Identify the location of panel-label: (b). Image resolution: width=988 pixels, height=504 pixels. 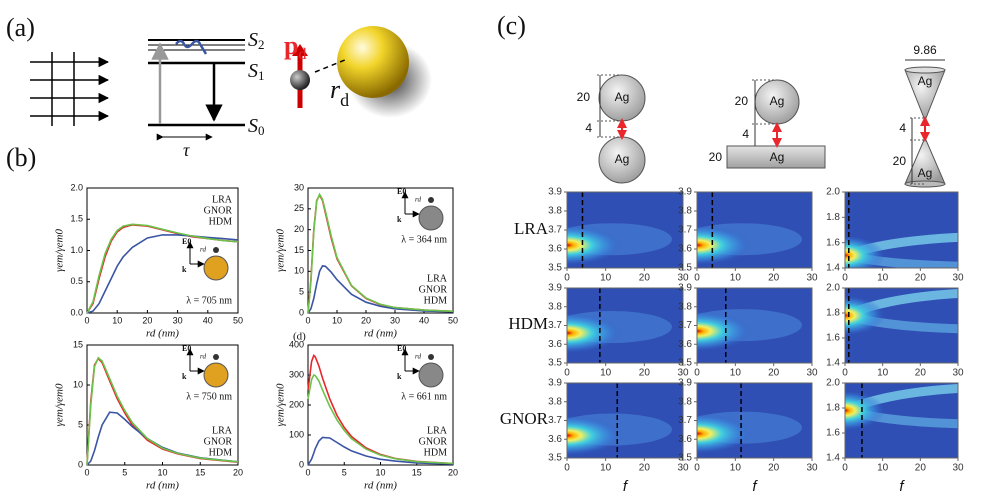
(21, 157).